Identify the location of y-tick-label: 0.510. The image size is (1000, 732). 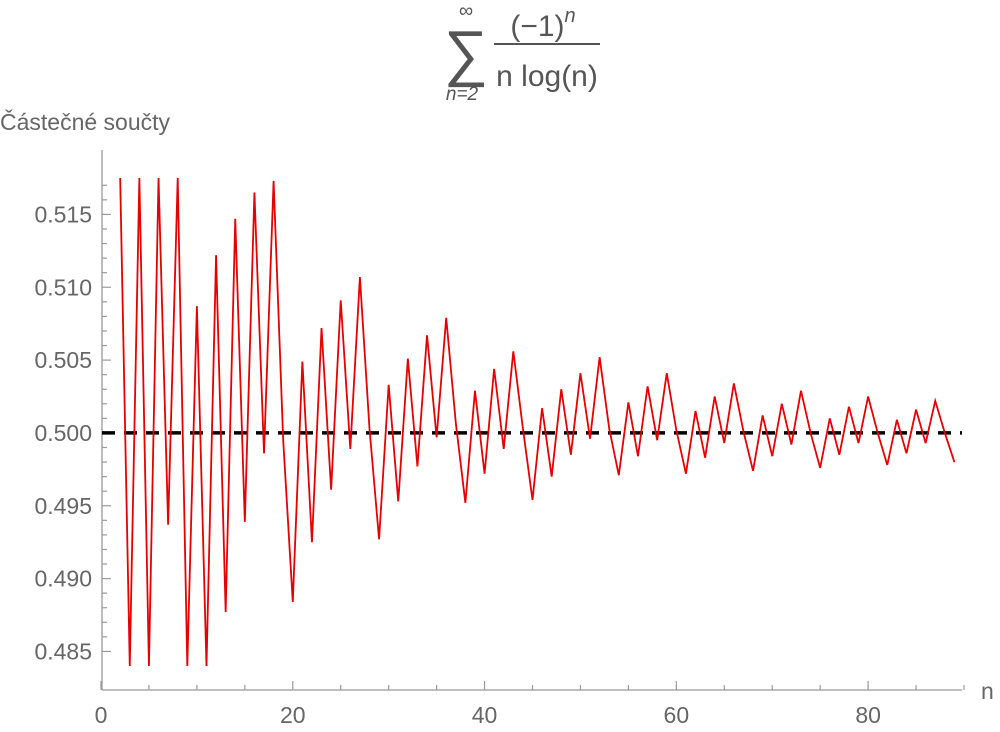
(63, 287).